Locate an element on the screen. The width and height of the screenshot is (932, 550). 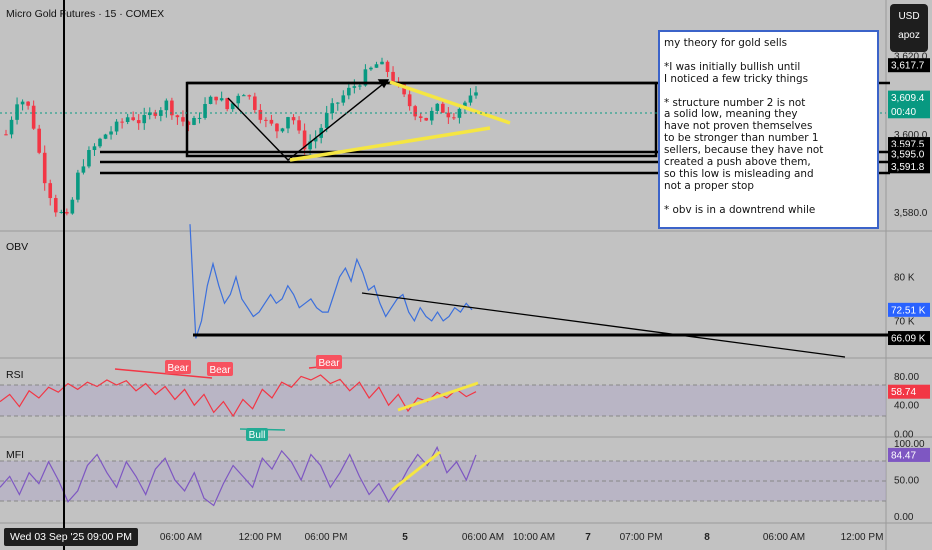
drawing-triangle-pattern is located at coordinates (400, 121).